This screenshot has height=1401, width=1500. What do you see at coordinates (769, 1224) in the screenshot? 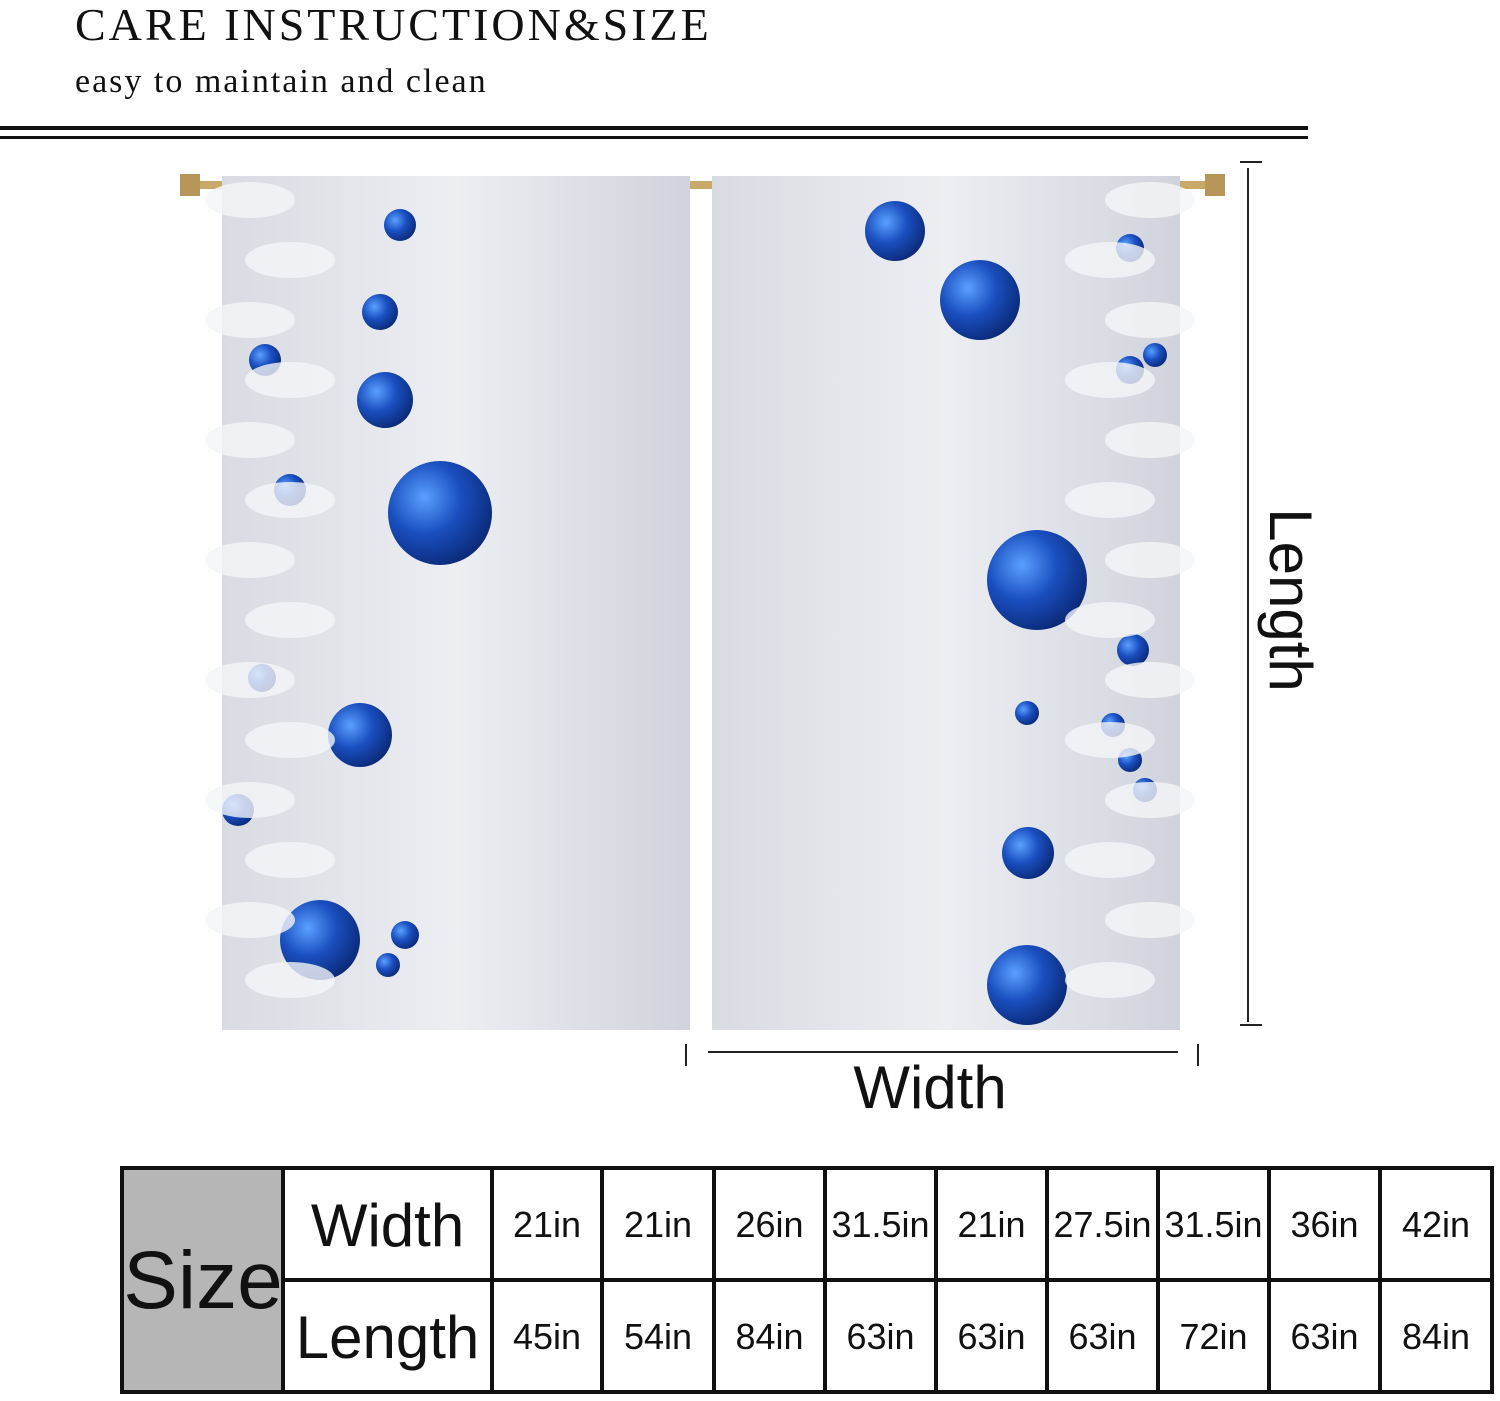
I see `size-value: 26in` at bounding box center [769, 1224].